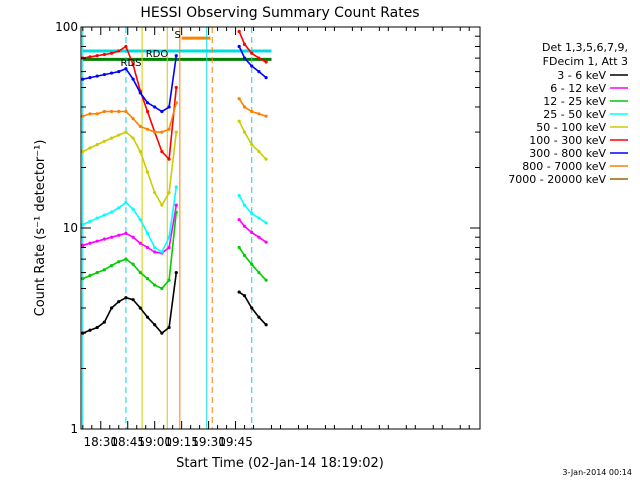  I want to click on legend-entry-label: 25 - 50 keV, so click(574, 114).